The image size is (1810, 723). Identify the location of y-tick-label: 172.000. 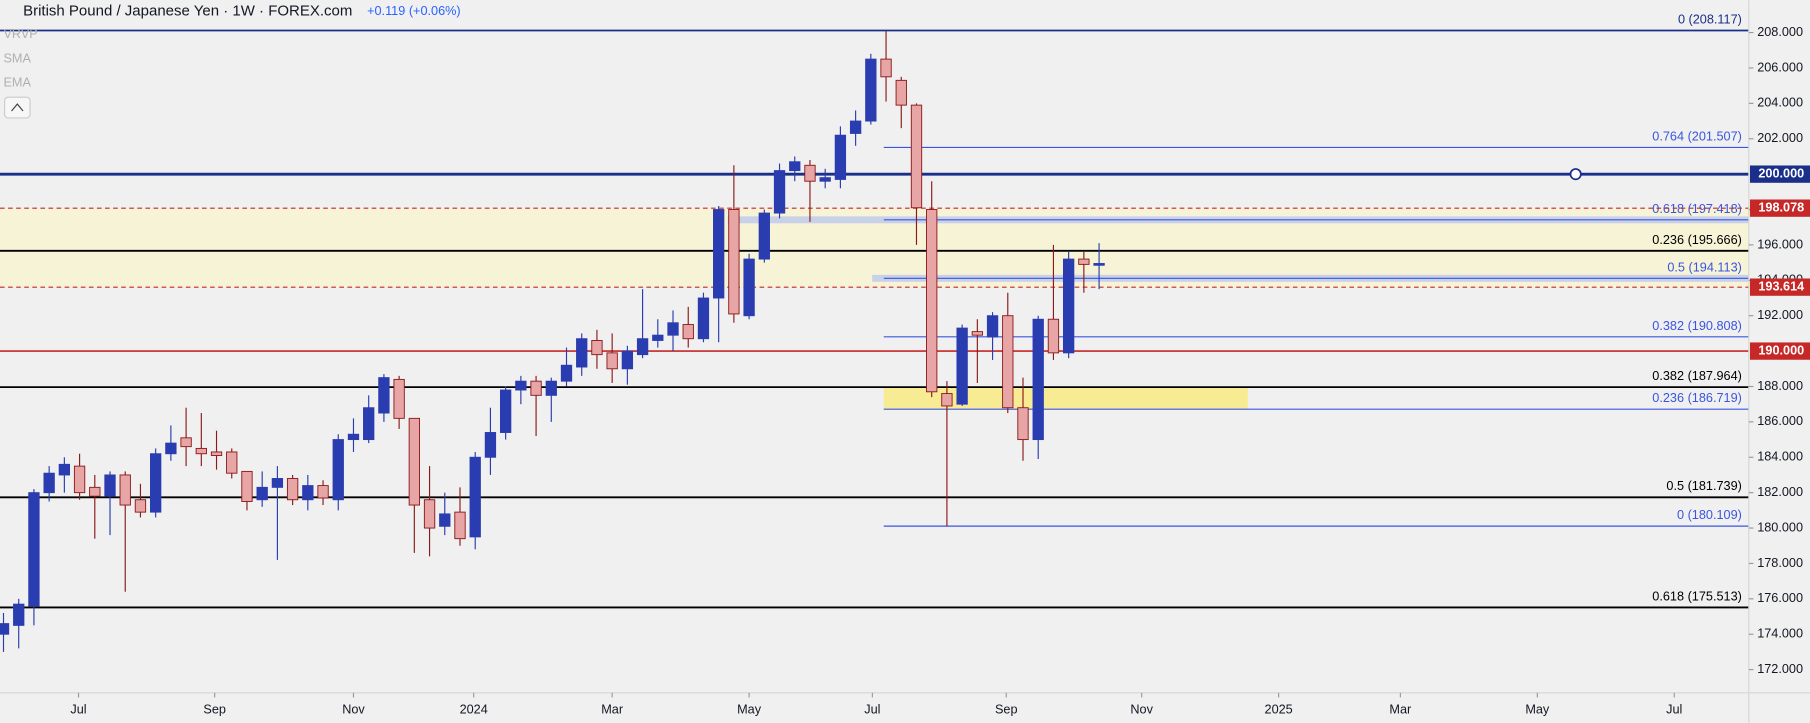
(1780, 669).